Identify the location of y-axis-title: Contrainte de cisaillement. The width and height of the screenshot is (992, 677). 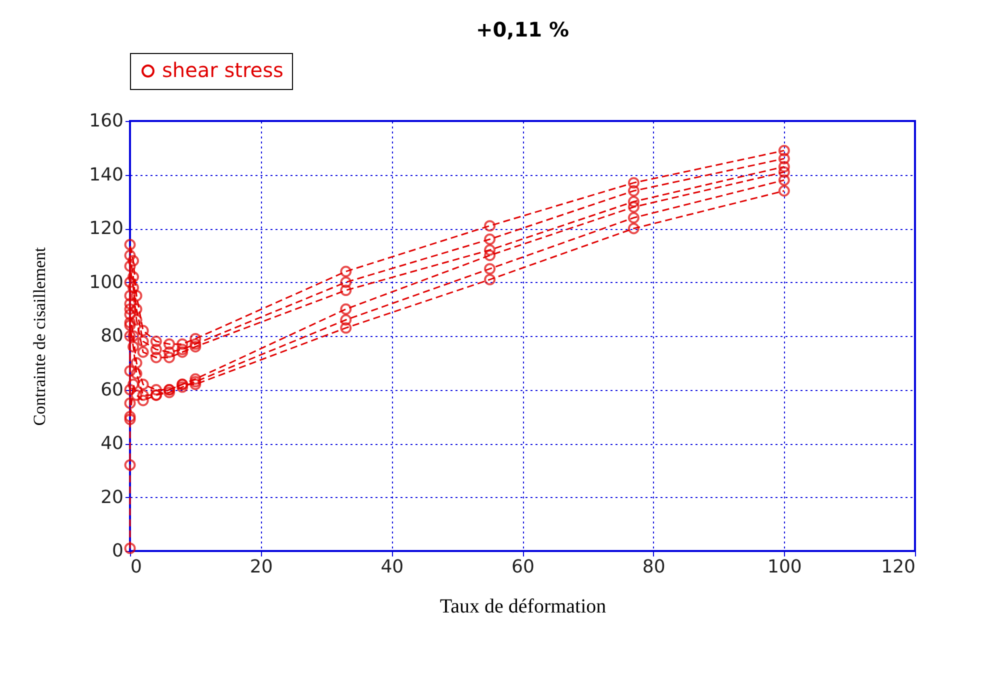
(40, 336).